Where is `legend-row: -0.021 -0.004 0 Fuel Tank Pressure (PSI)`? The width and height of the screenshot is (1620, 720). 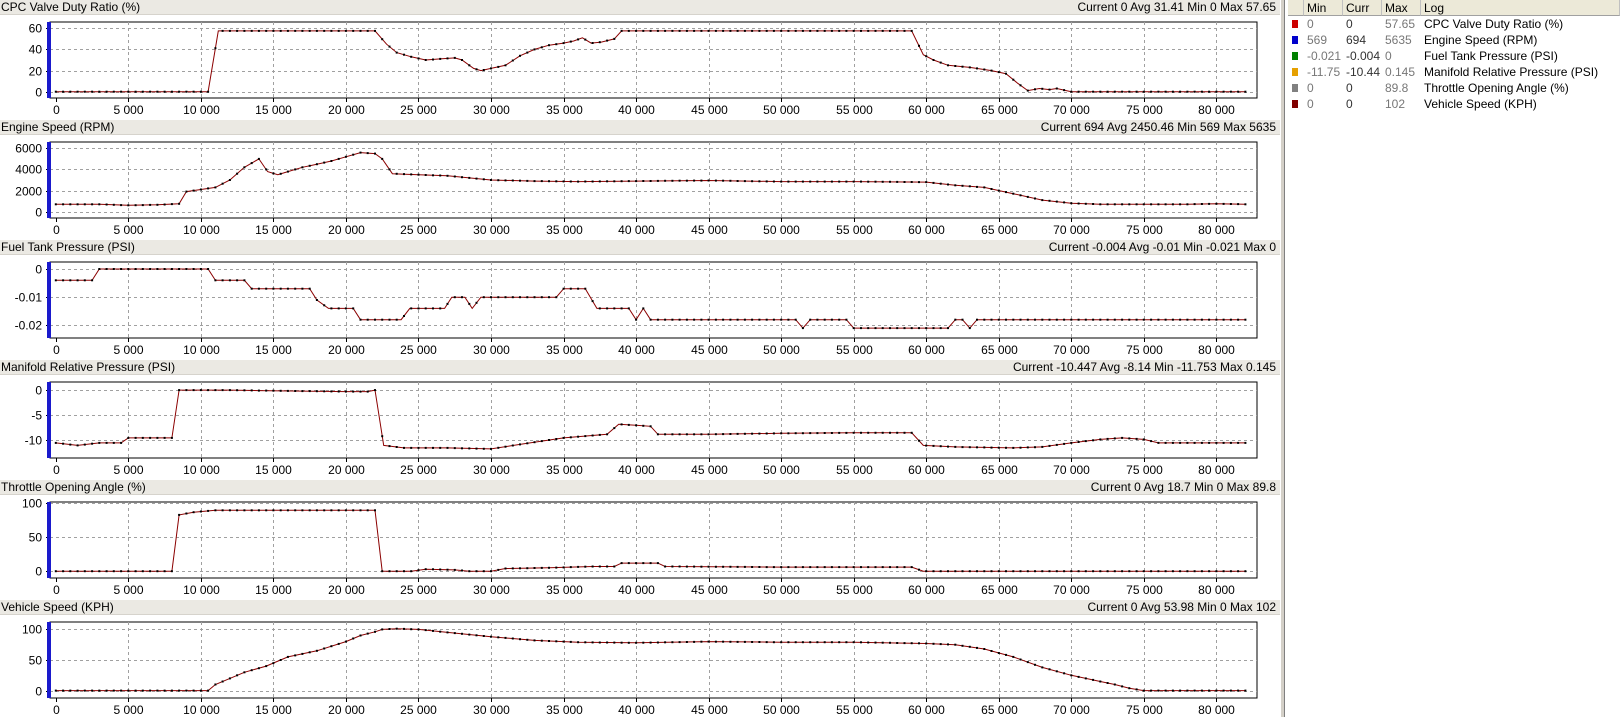 legend-row: -0.021 -0.004 0 Fuel Tank Pressure (PSI) is located at coordinates (1454, 56).